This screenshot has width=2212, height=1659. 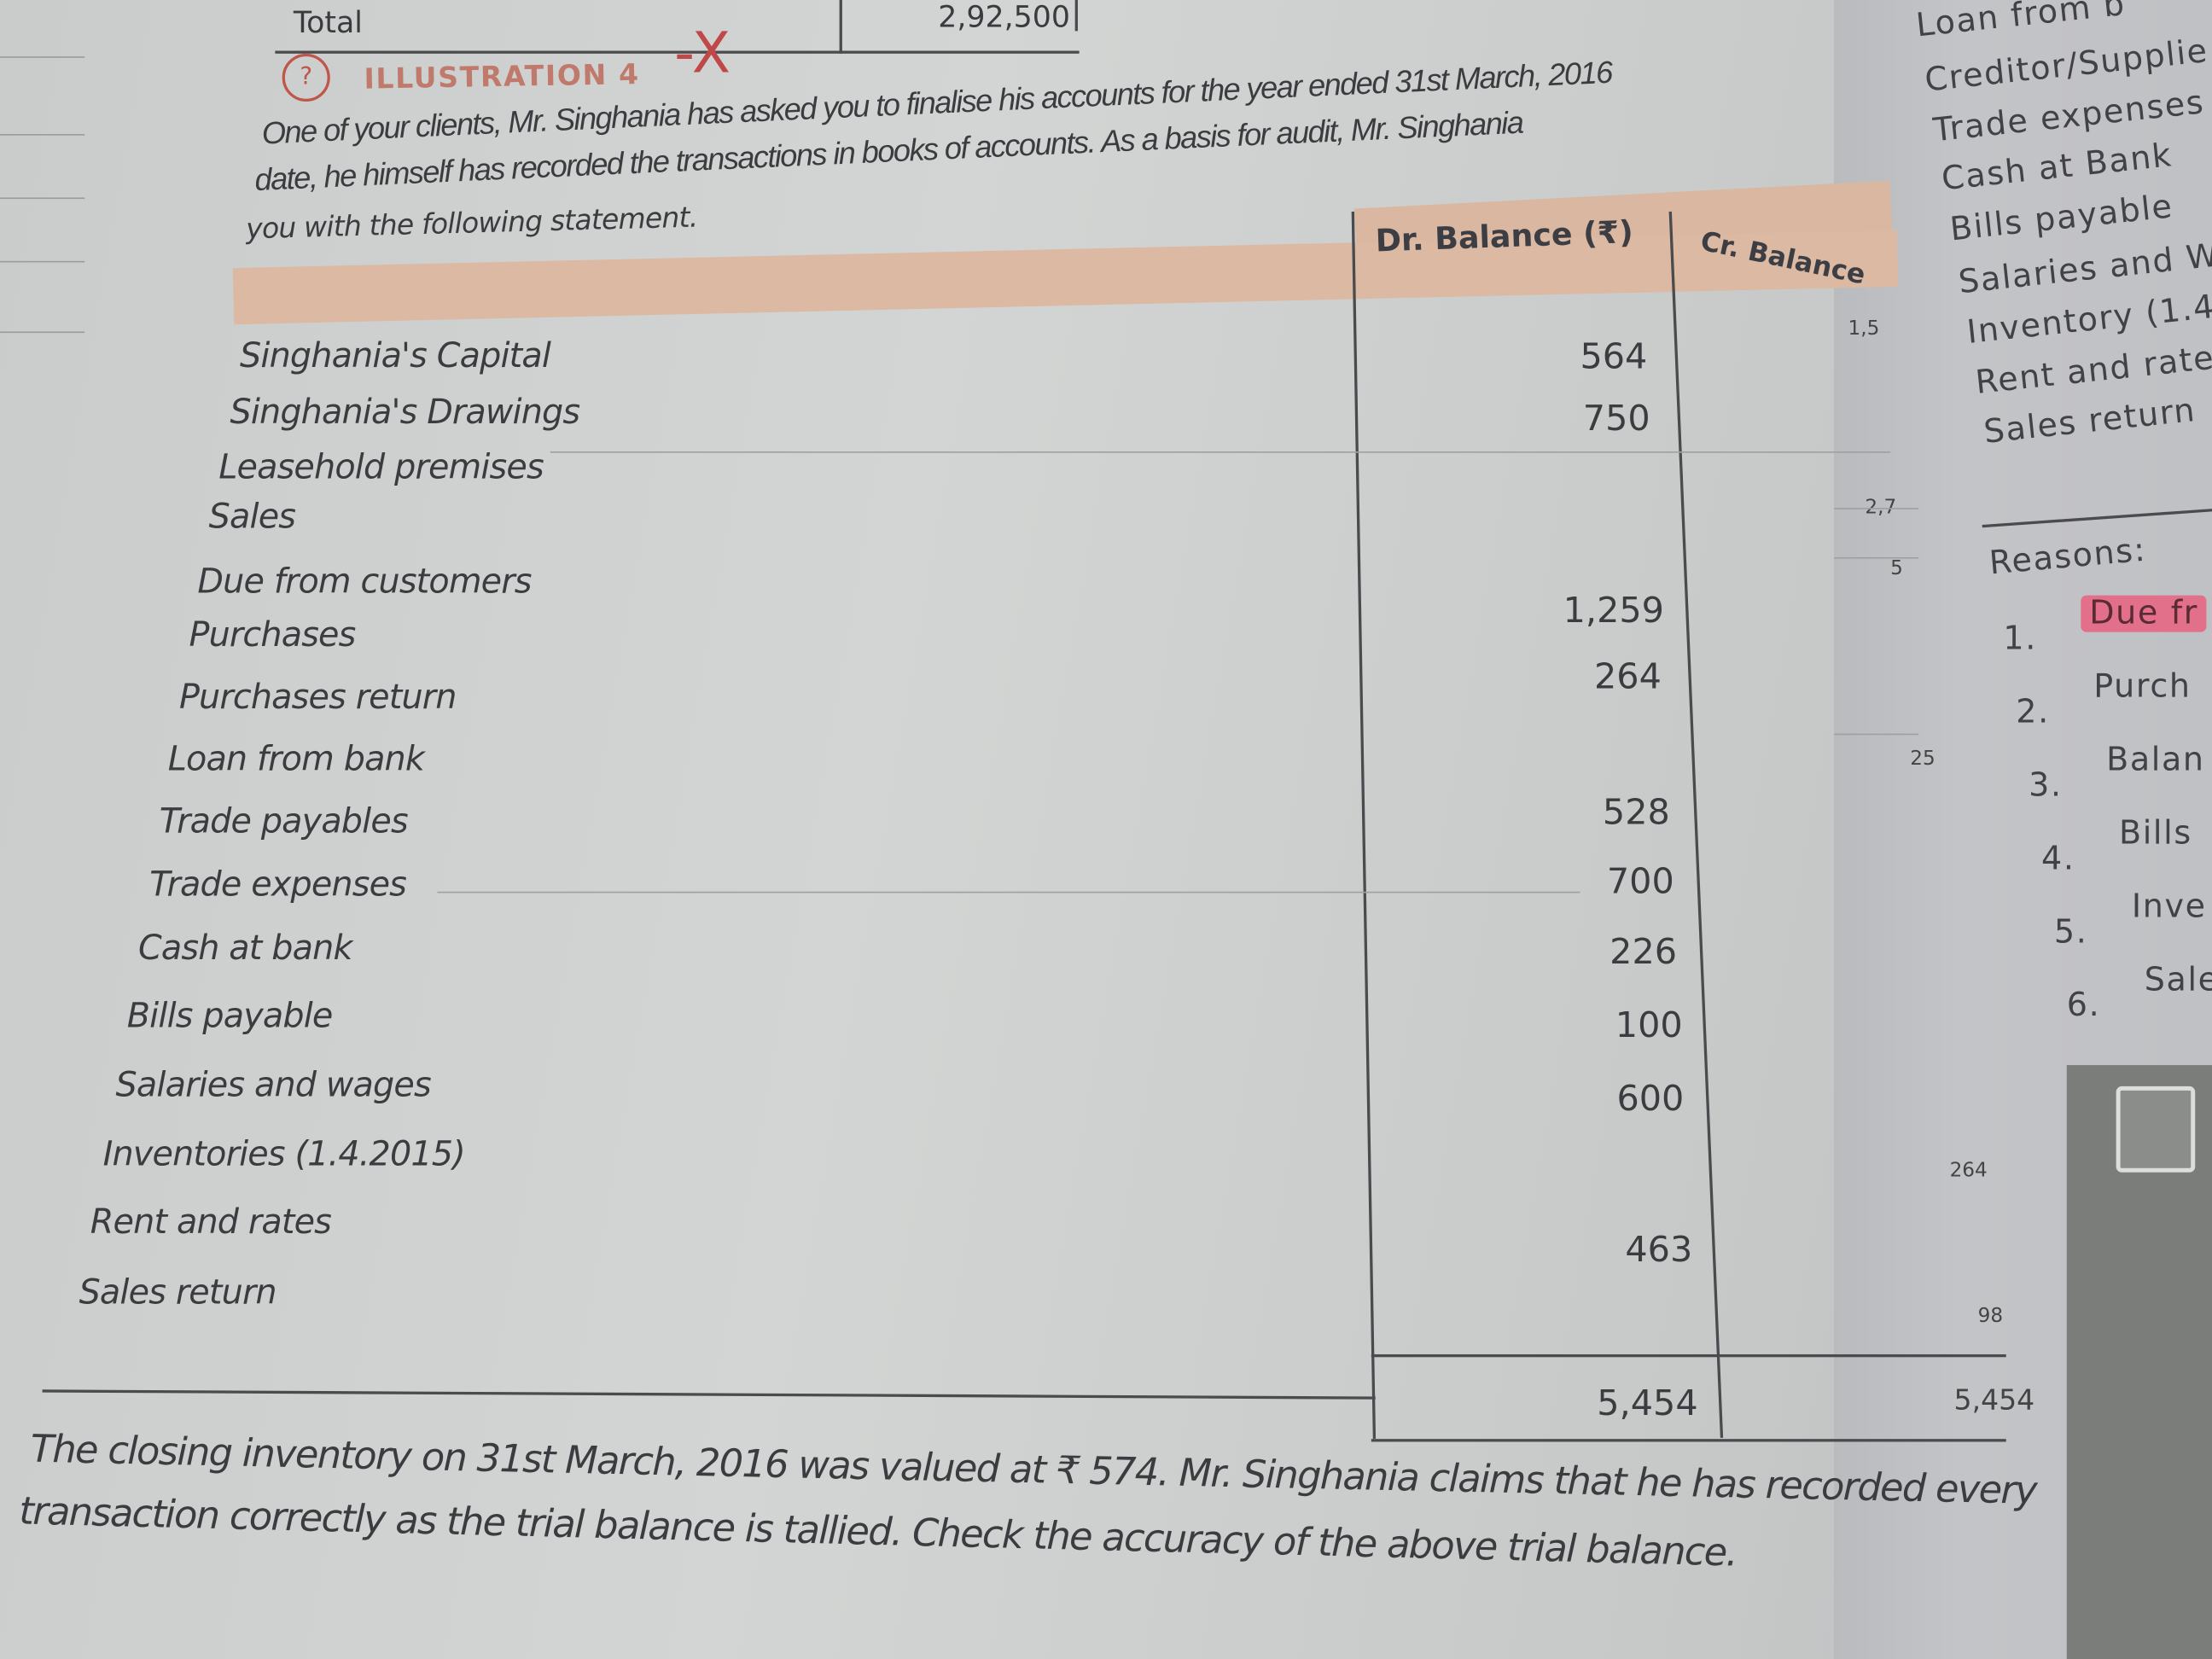 What do you see at coordinates (284, 820) in the screenshot?
I see `row-label: Trade payables` at bounding box center [284, 820].